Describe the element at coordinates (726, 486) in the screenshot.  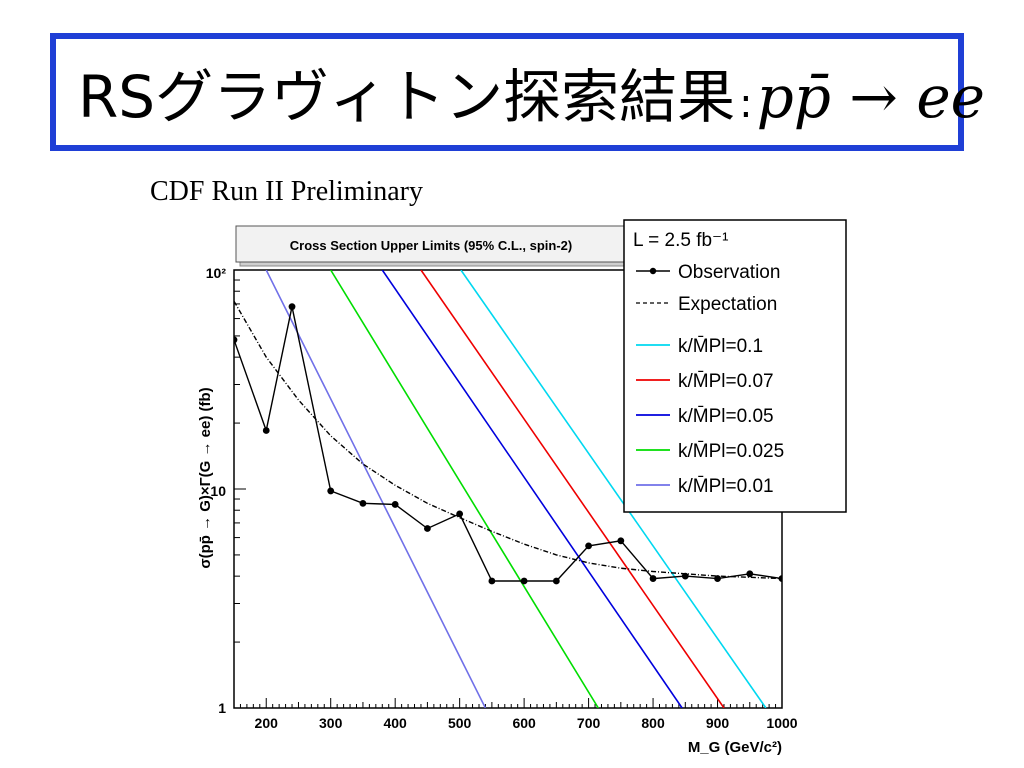
I see `legend-label-k-0-01: k/M̄Pl=0.01` at that location.